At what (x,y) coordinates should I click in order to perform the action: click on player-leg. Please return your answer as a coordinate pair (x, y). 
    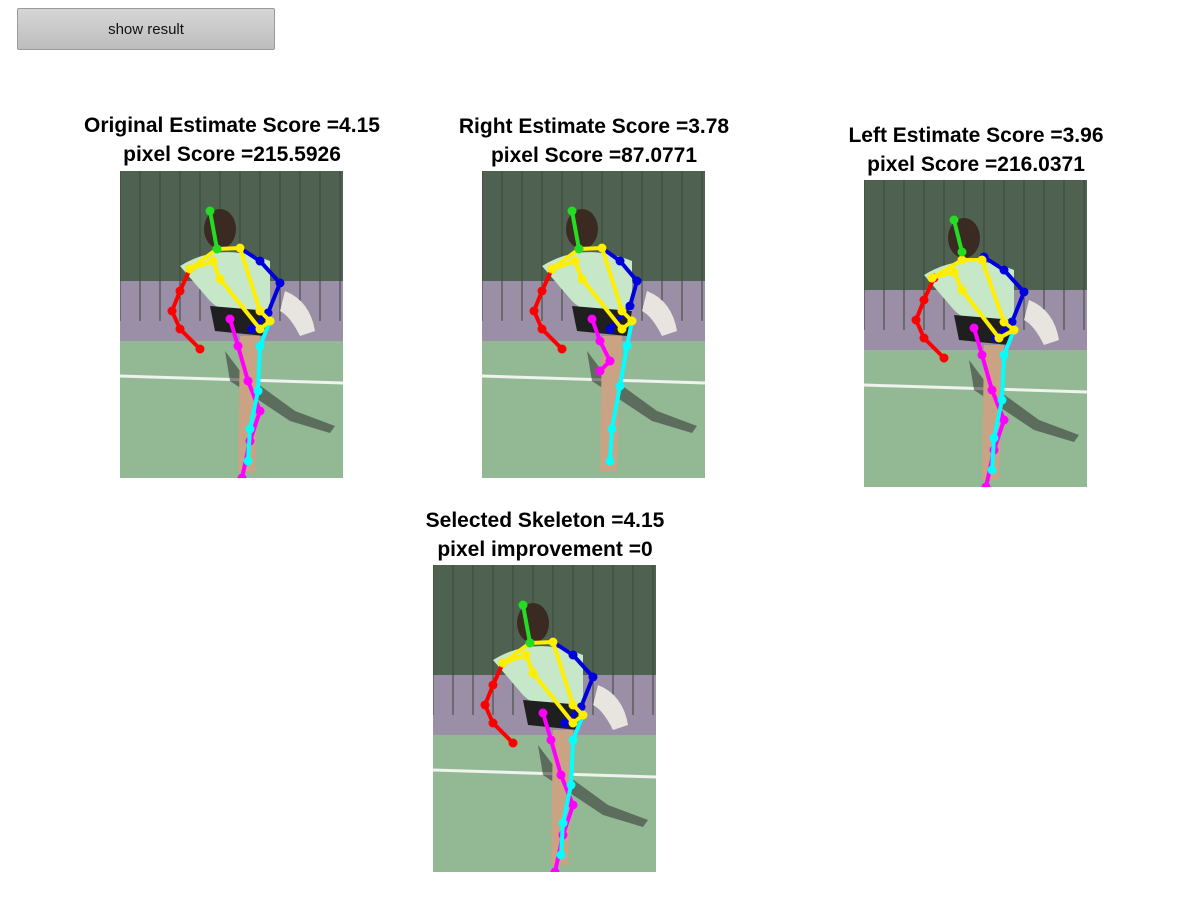
    Looking at the image, I should click on (611, 403).